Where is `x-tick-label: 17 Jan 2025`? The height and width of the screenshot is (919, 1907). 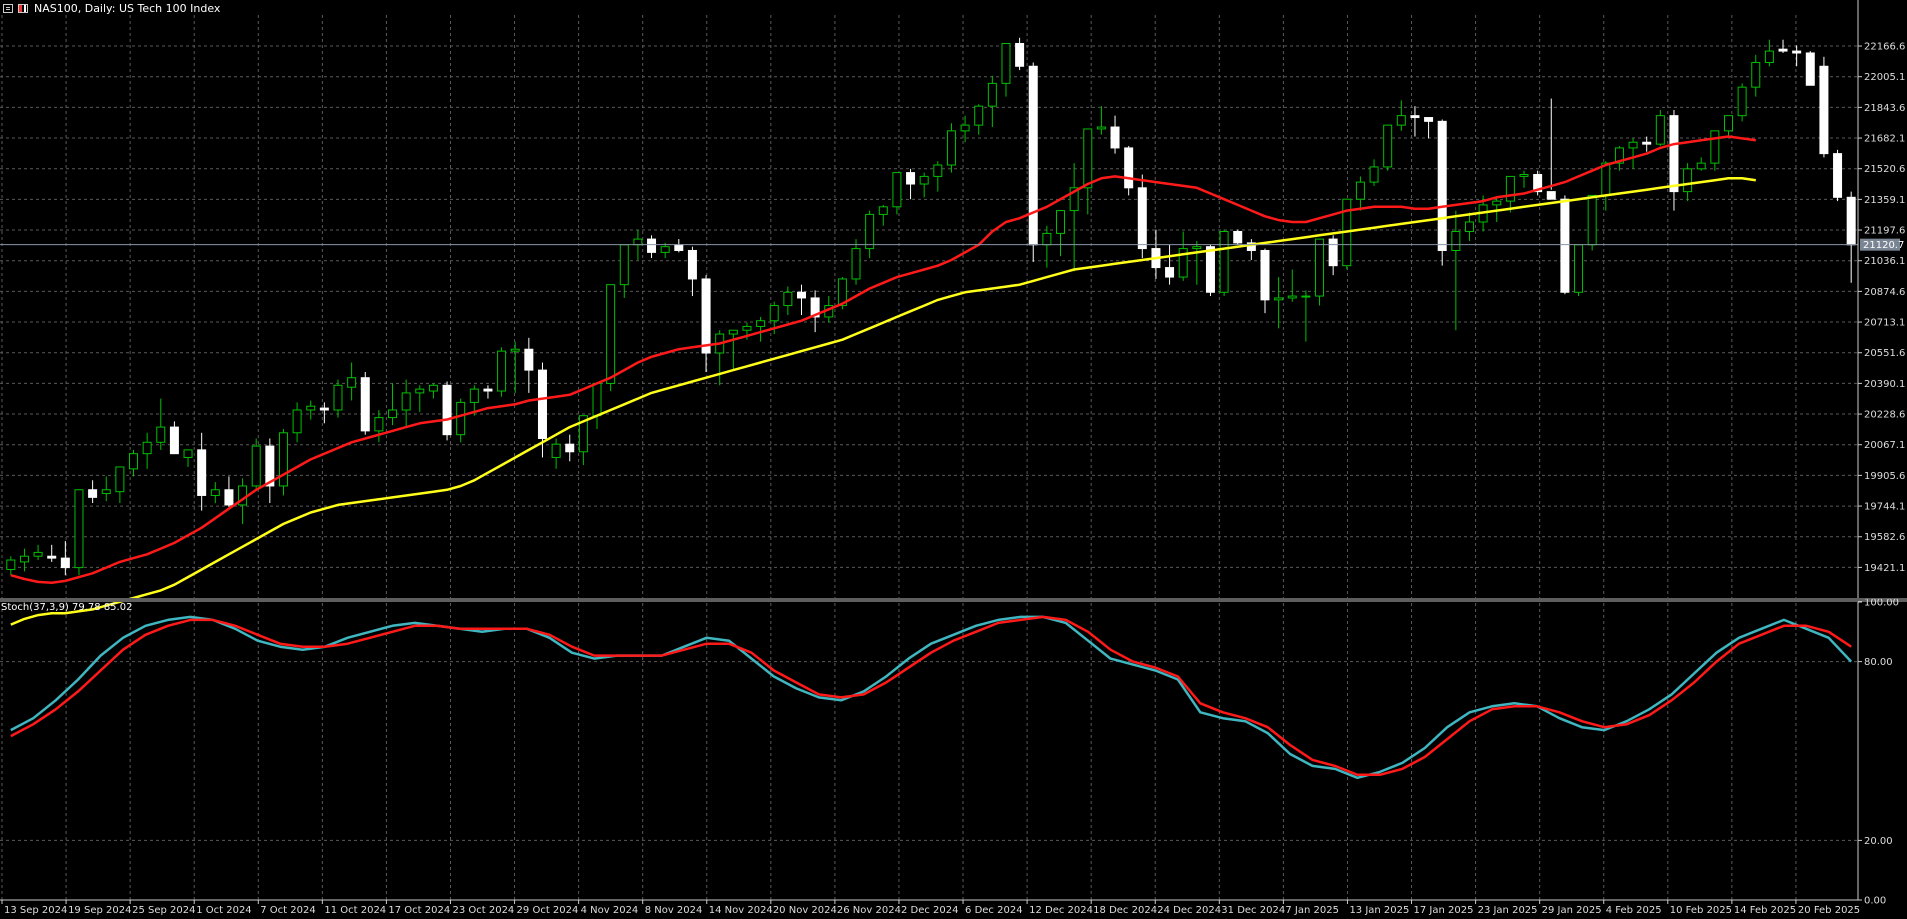
x-tick-label: 17 Jan 2025 is located at coordinates (1444, 910).